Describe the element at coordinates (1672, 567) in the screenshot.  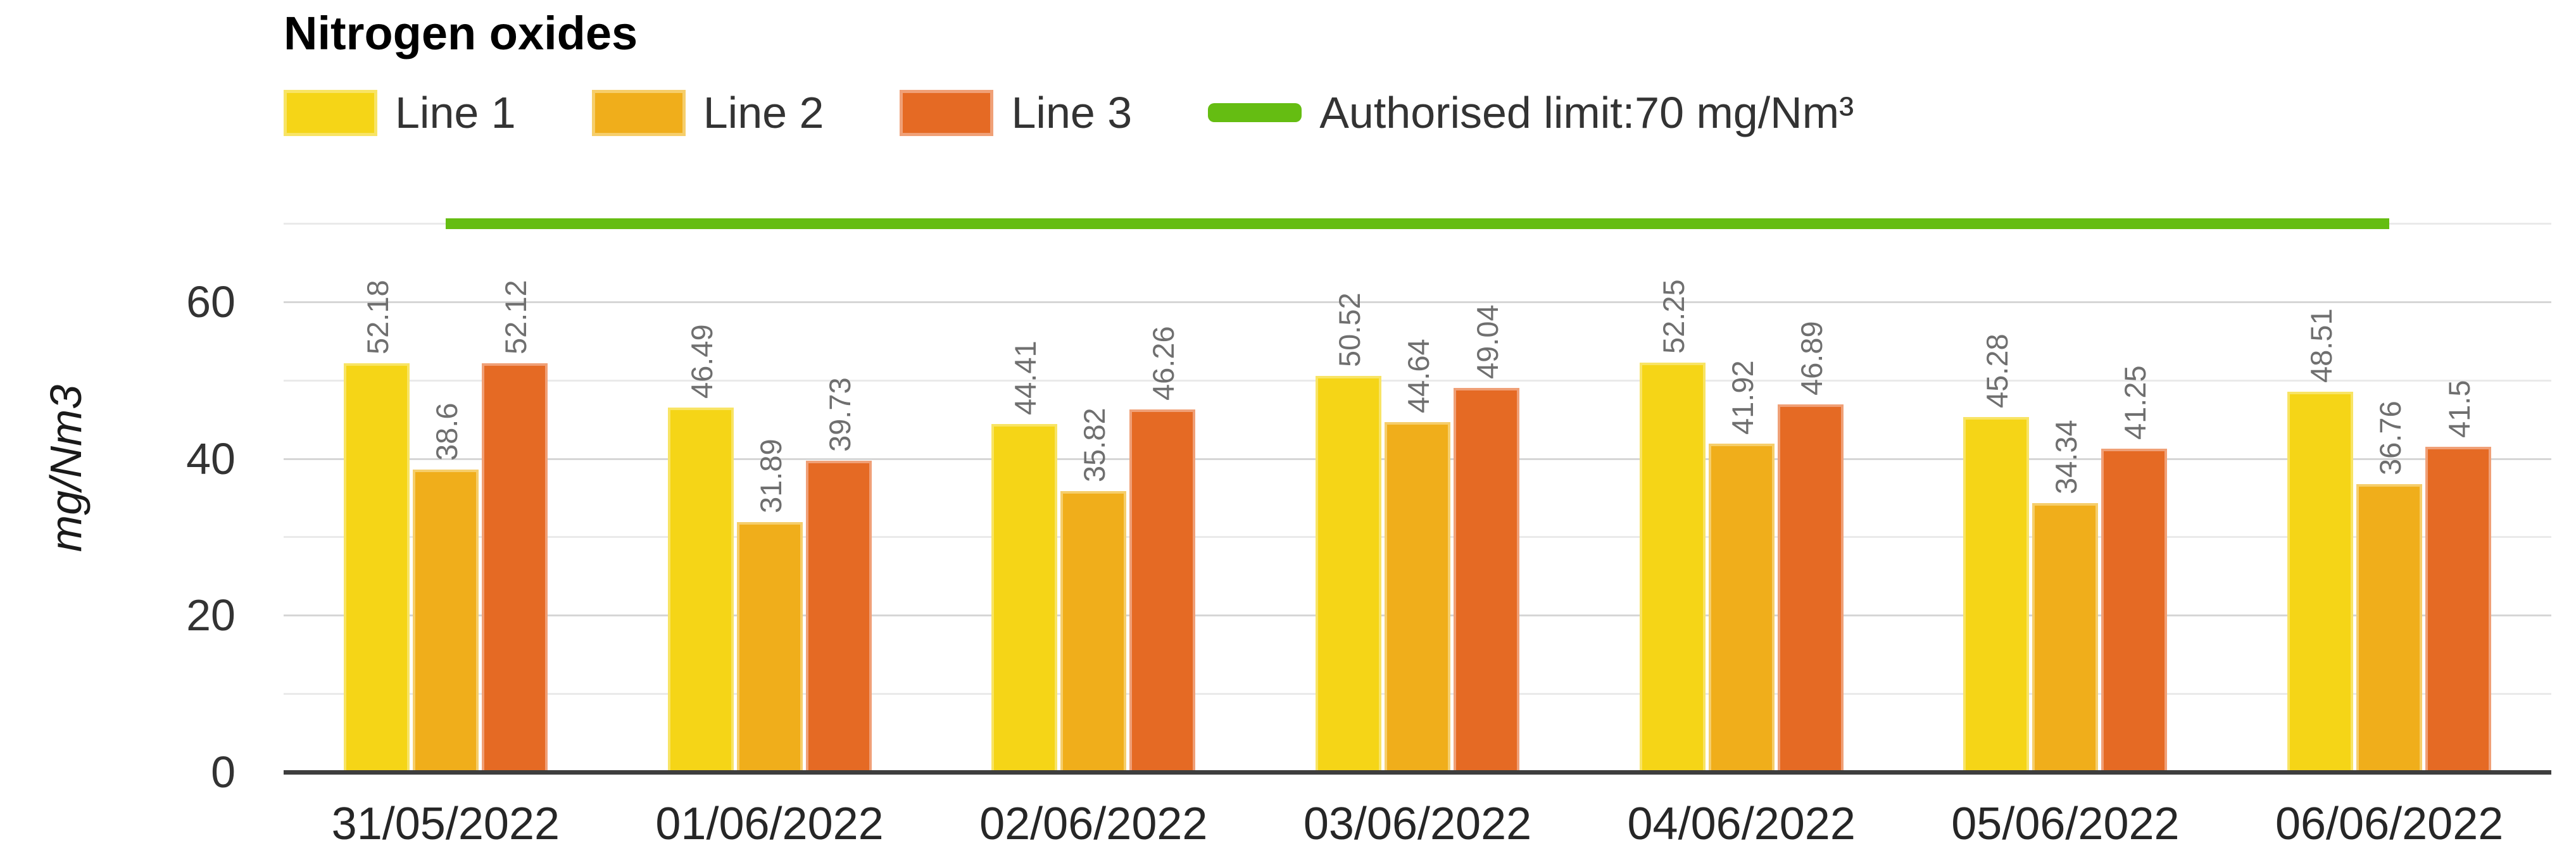
I see `bar-line-1-04/06/2022` at that location.